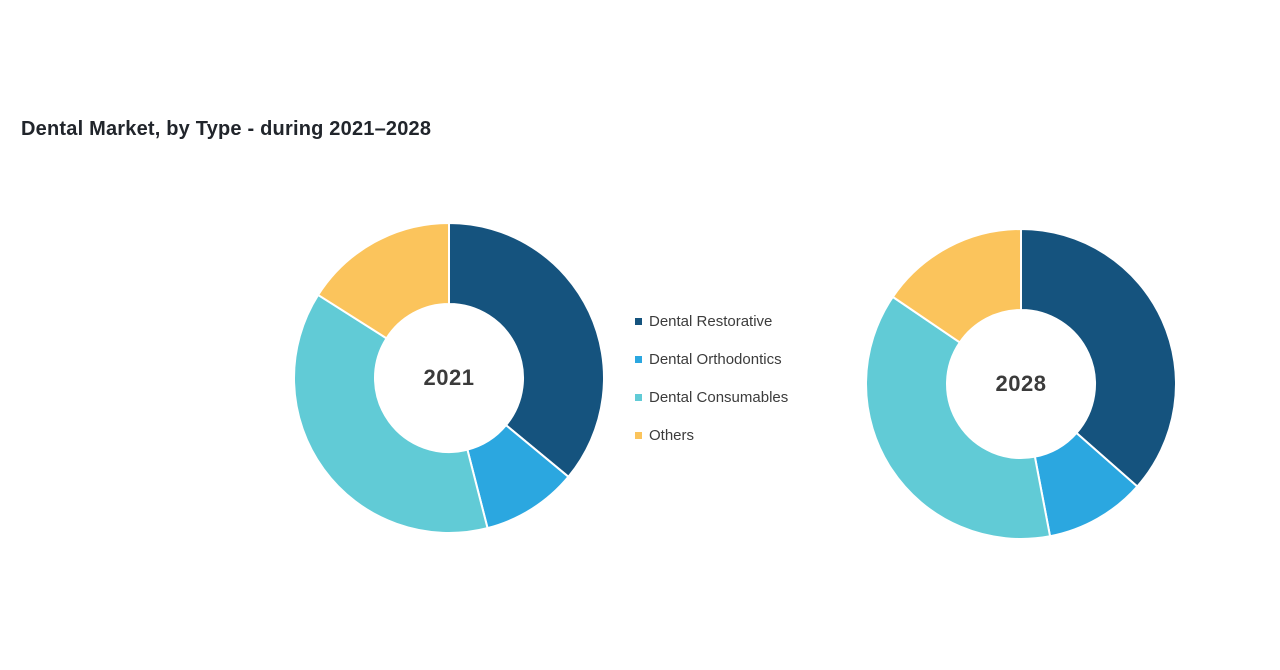  I want to click on donut-chart-2028: 2028, so click(1021, 384).